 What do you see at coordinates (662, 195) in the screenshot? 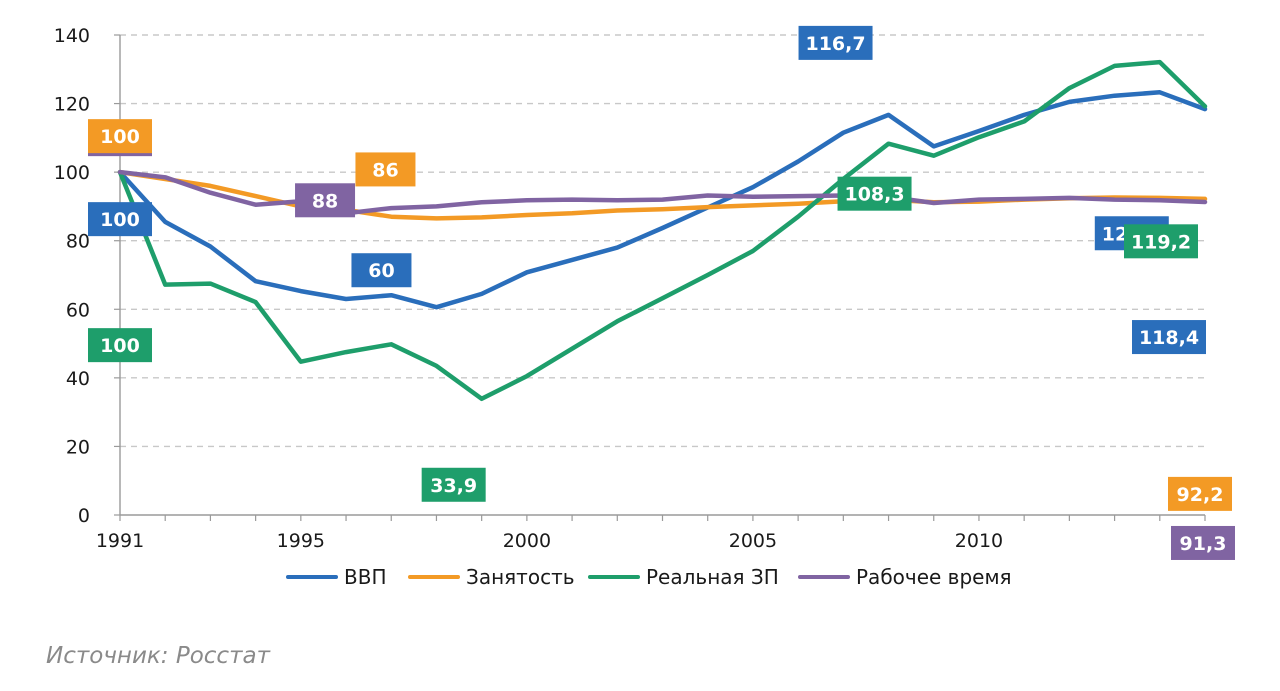
I see `series-line-employment` at bounding box center [662, 195].